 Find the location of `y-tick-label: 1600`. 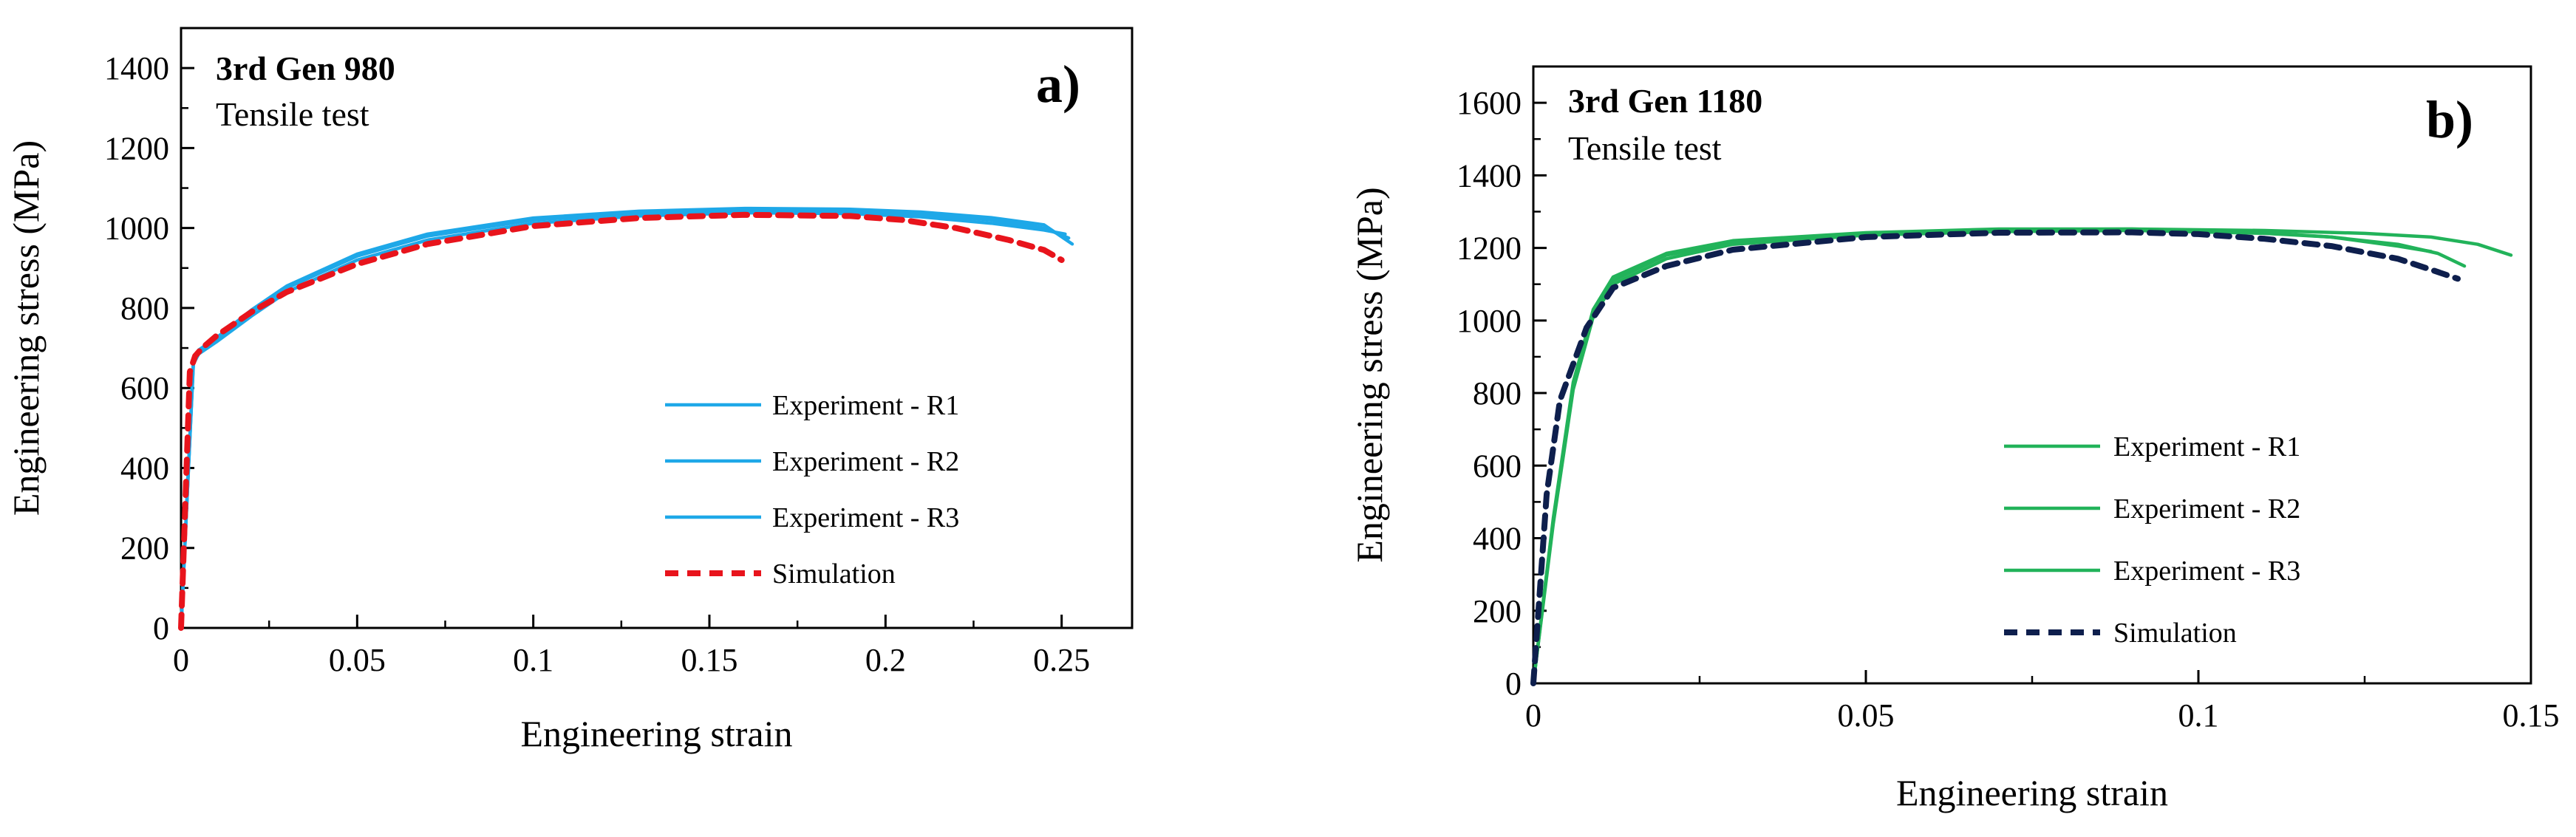

y-tick-label: 1600 is located at coordinates (1489, 103).